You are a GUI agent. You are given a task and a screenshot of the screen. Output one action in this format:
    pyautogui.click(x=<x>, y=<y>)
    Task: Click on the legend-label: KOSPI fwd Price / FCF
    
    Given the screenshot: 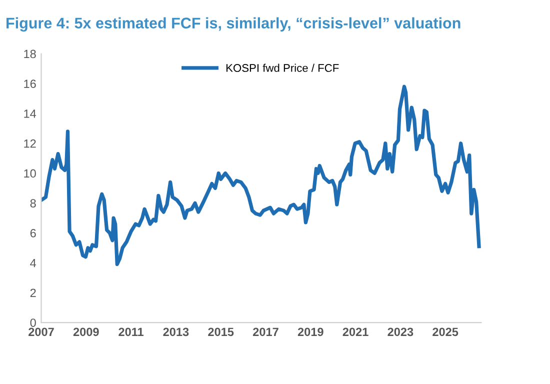 What is the action you would take?
    pyautogui.click(x=282, y=68)
    